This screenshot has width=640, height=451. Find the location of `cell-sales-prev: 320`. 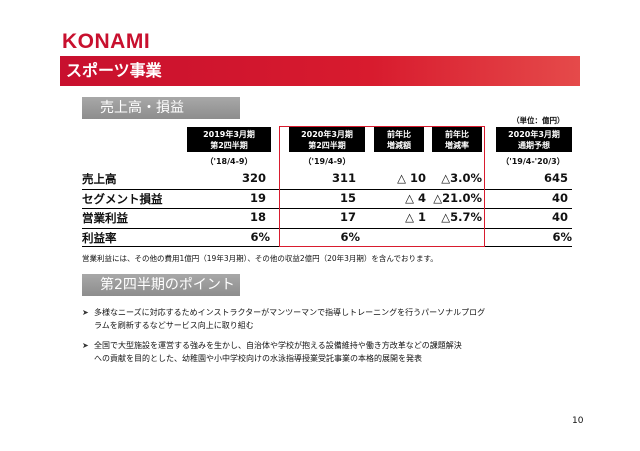

cell-sales-prev: 320 is located at coordinates (253, 178).